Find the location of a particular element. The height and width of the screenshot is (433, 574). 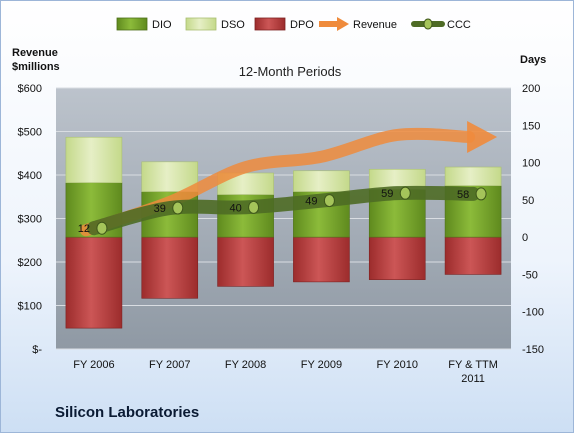

right-tick-label: 50 is located at coordinates (528, 201).